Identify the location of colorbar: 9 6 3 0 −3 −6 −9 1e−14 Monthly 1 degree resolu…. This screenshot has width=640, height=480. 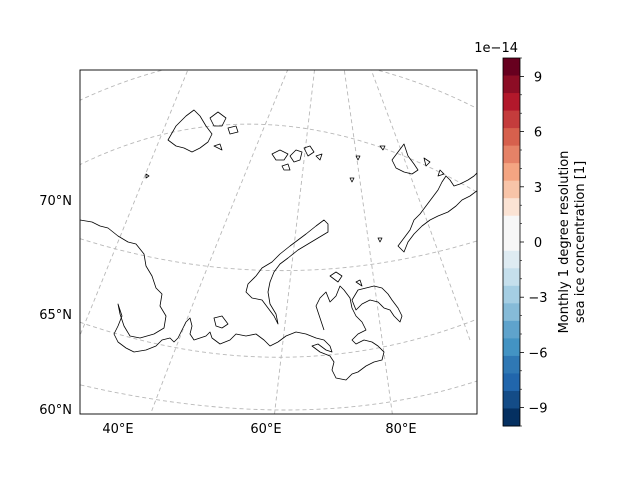
(531, 234).